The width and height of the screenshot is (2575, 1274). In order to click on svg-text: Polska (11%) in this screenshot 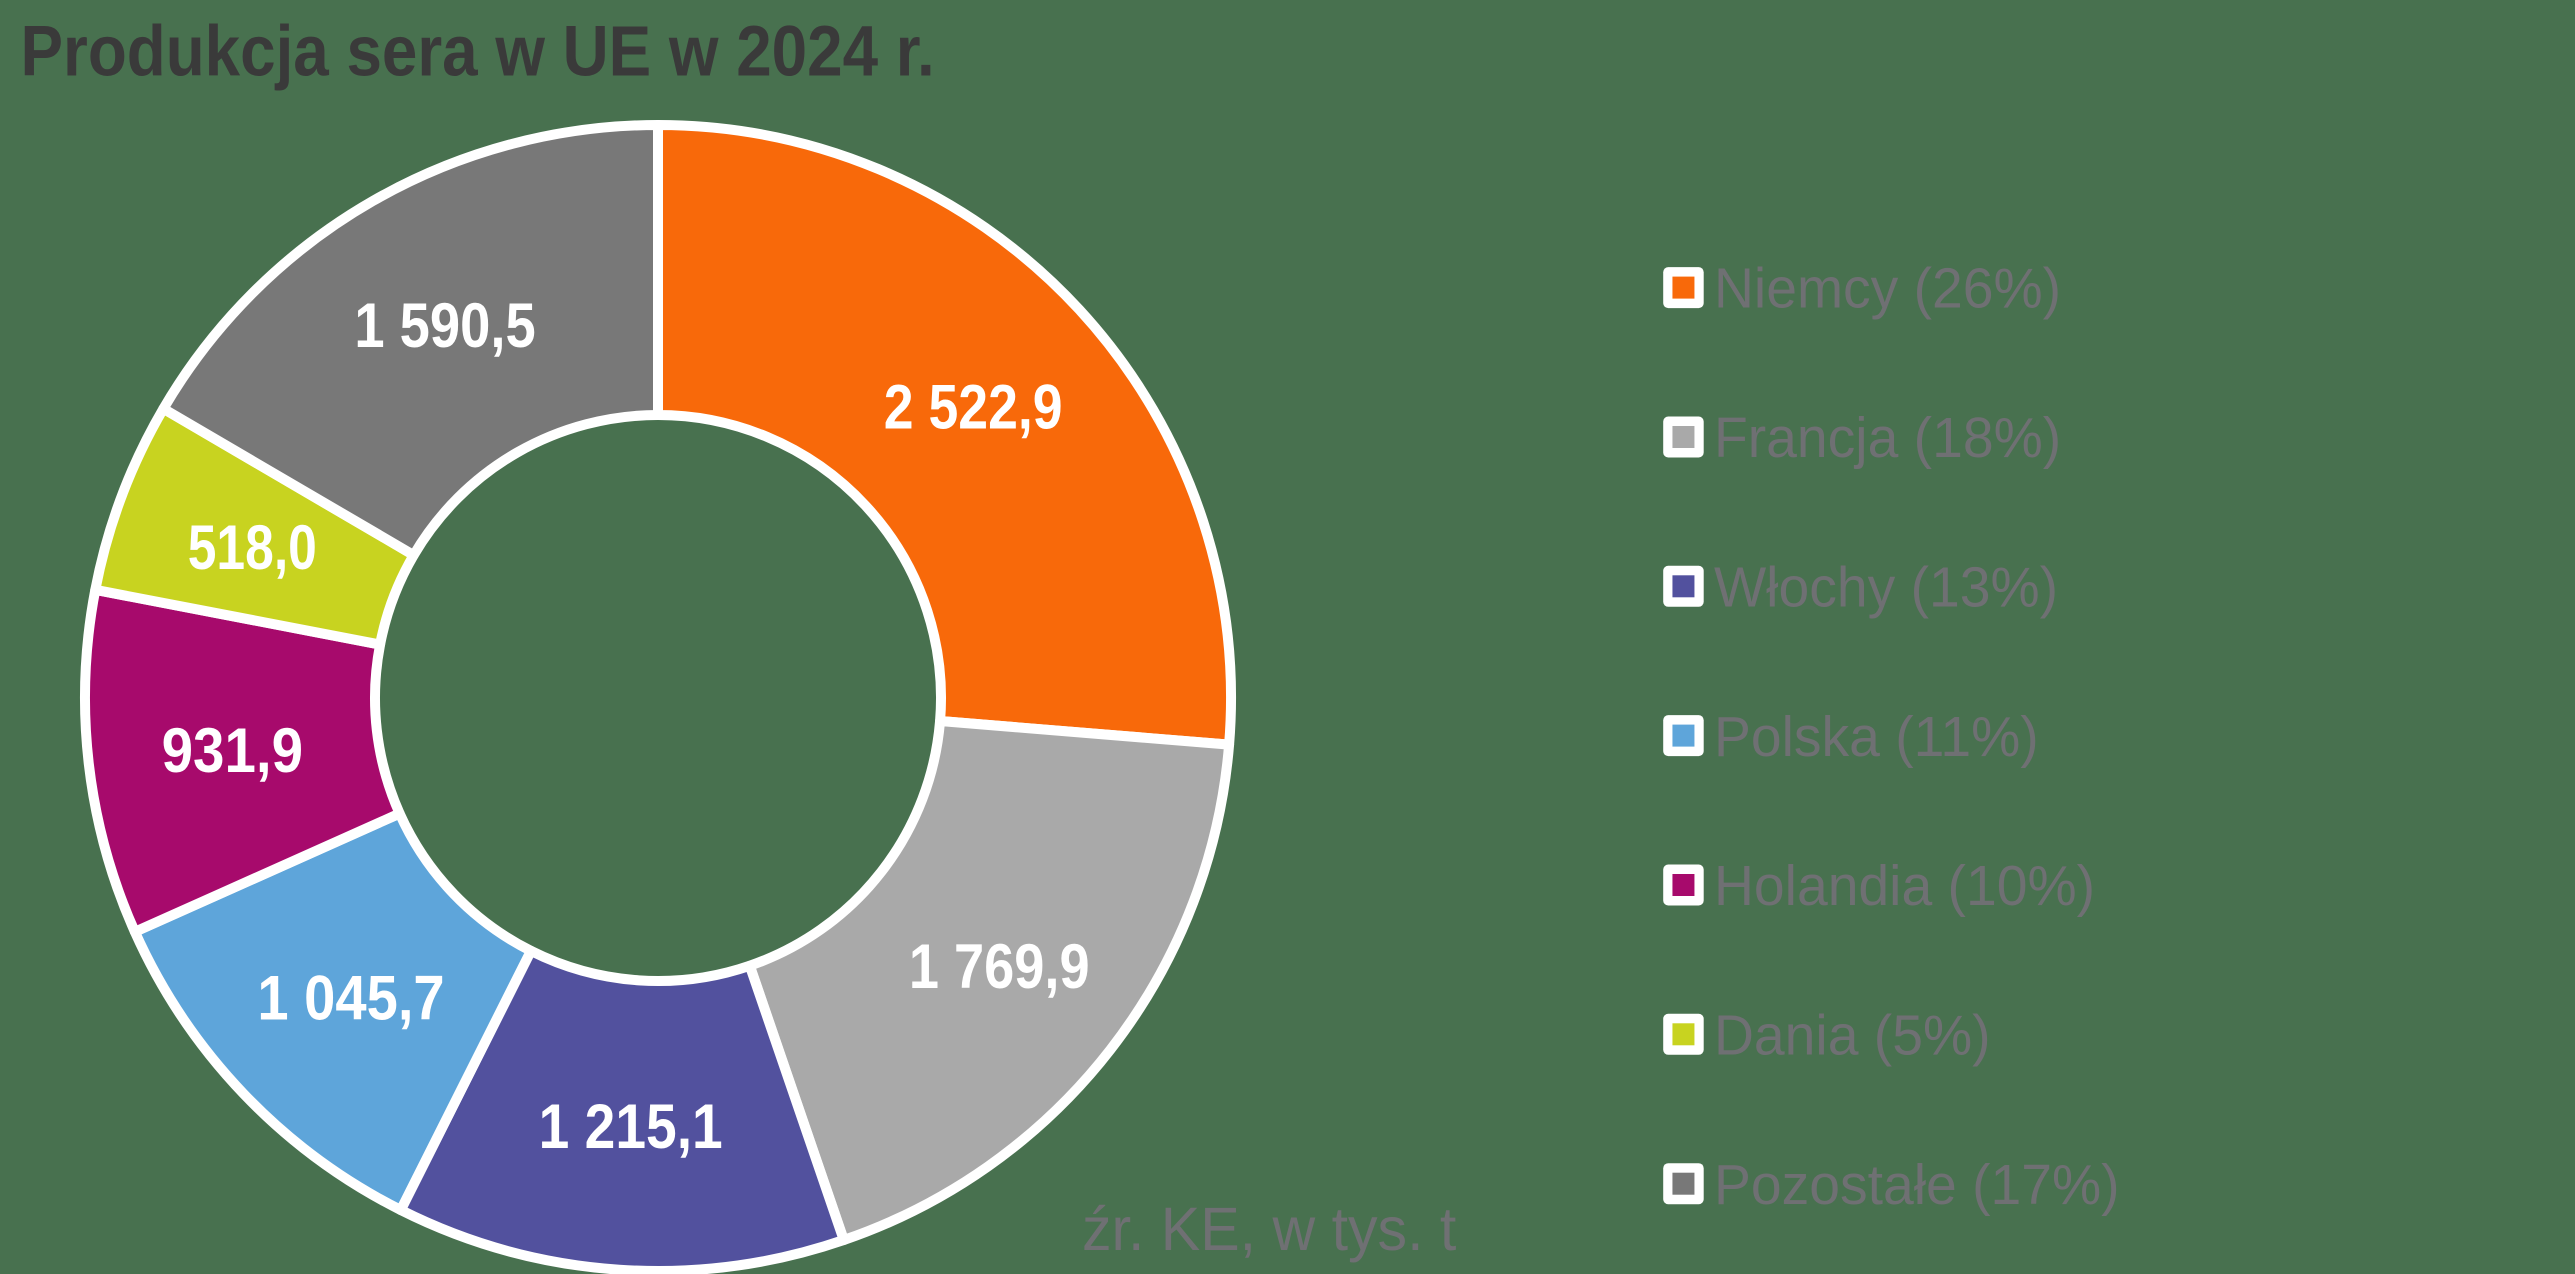, I will do `click(1876, 736)`.